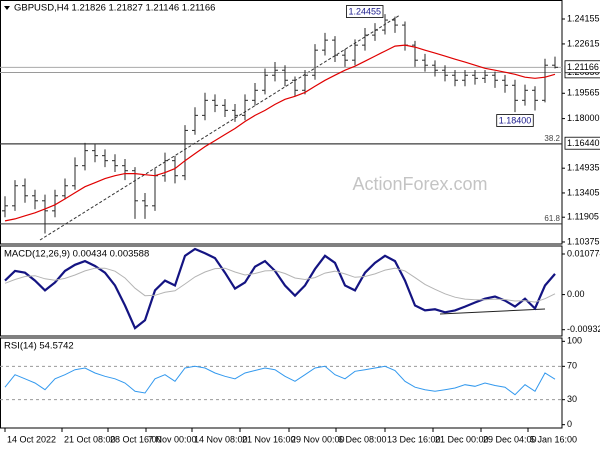  Describe the element at coordinates (318, 439) in the screenshot. I see `x-tick-label: 29 Nov 00:00` at that location.